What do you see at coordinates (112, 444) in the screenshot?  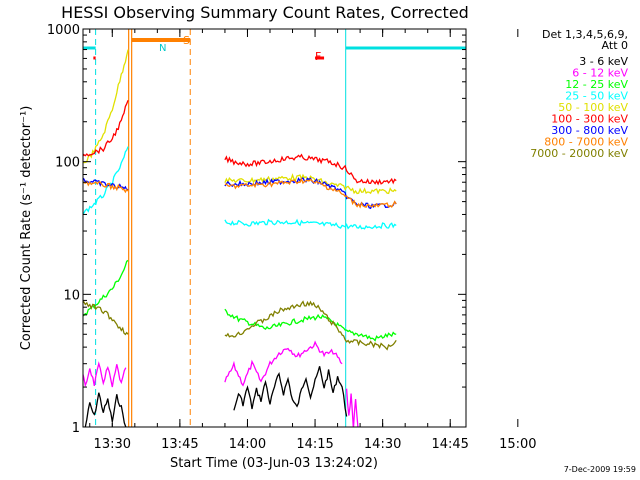 I see `x-tick-label: 13:30` at bounding box center [112, 444].